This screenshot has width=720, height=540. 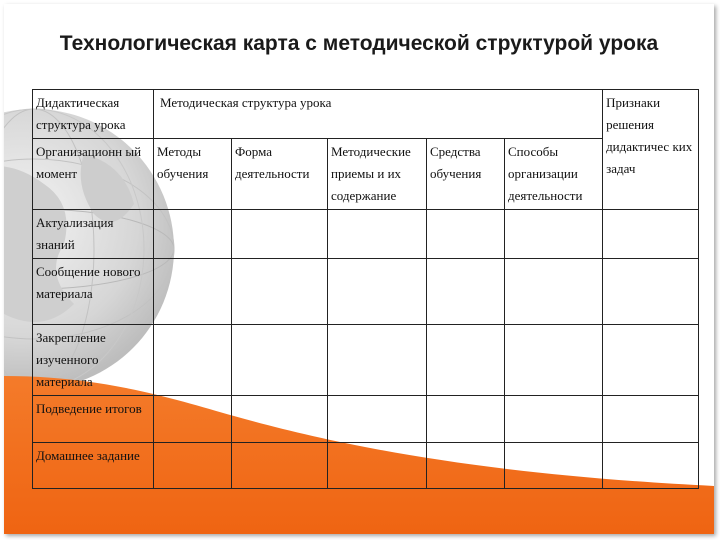 I want to click on table-row: Подведение итогов, so click(x=366, y=419).